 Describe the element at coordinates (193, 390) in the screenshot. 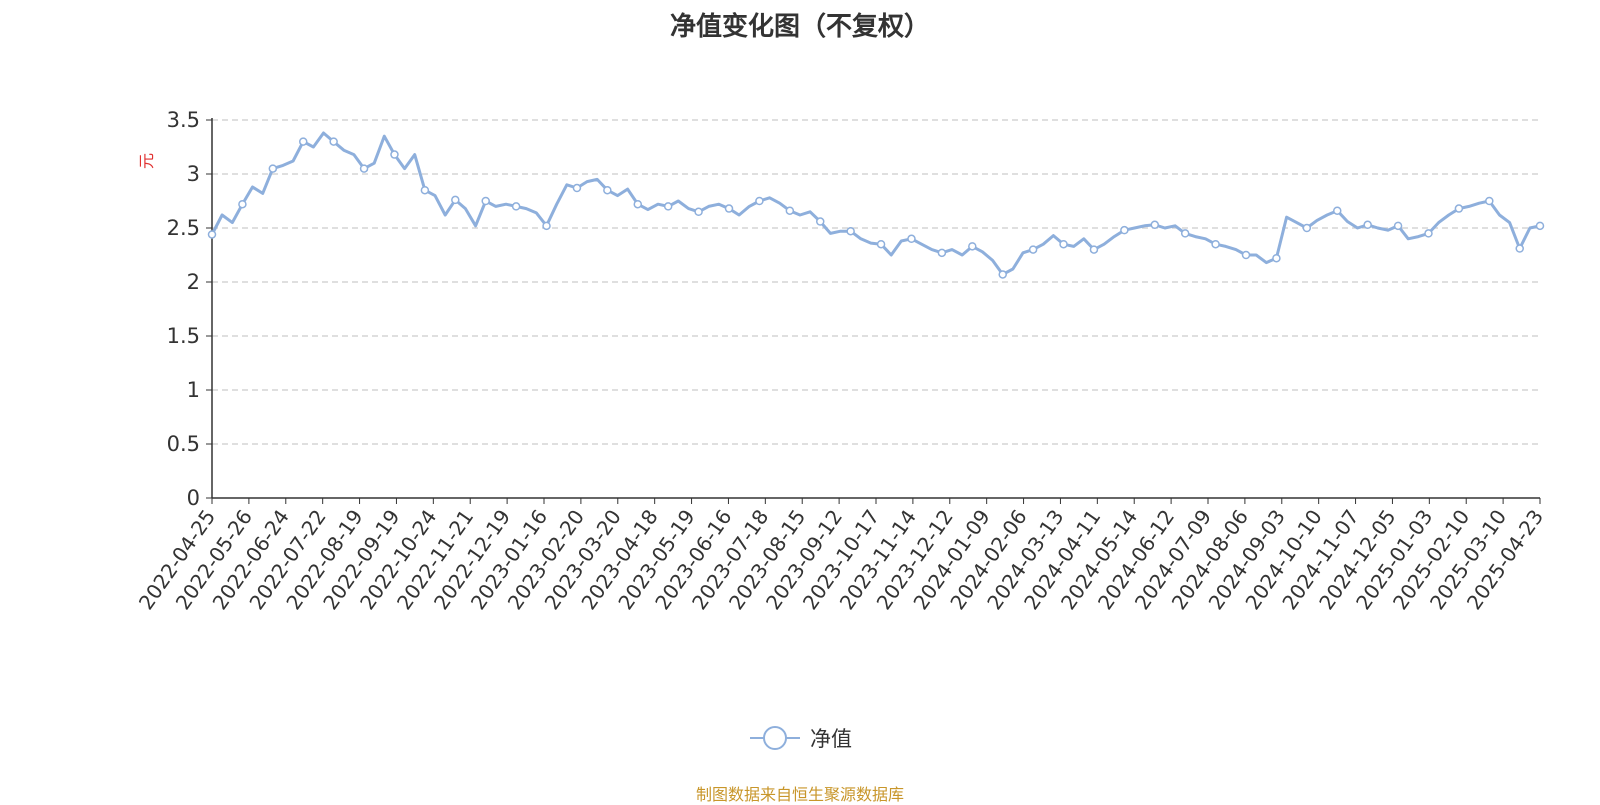

I see `y-tick-label: 1` at that location.